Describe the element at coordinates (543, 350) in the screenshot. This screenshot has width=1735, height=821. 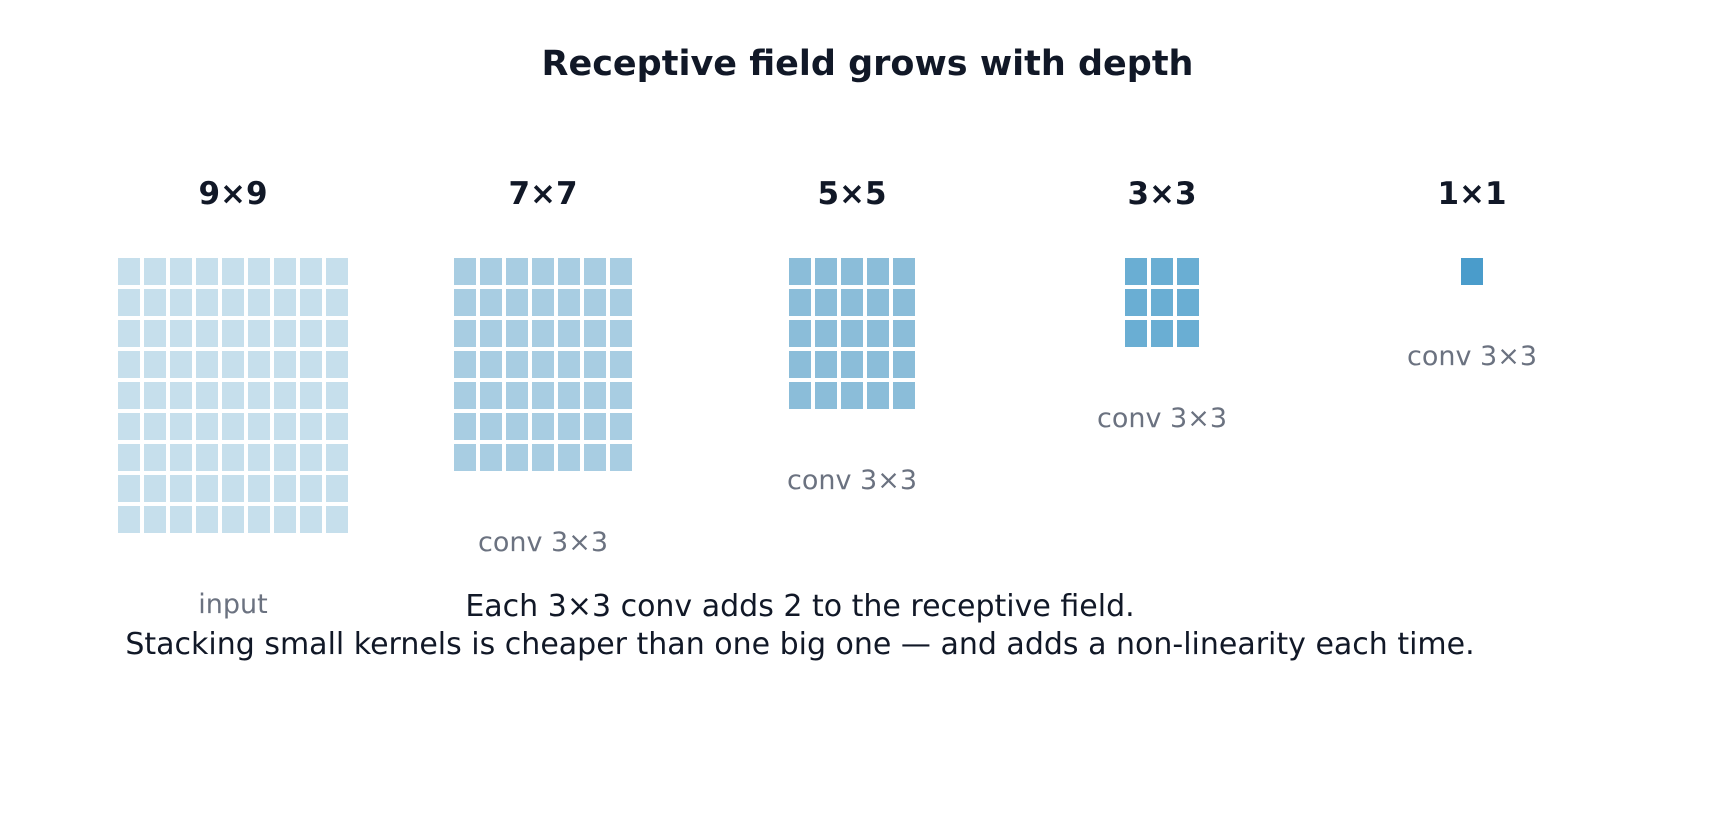
I see `stage-2: 7×7 conv 3×3` at that location.